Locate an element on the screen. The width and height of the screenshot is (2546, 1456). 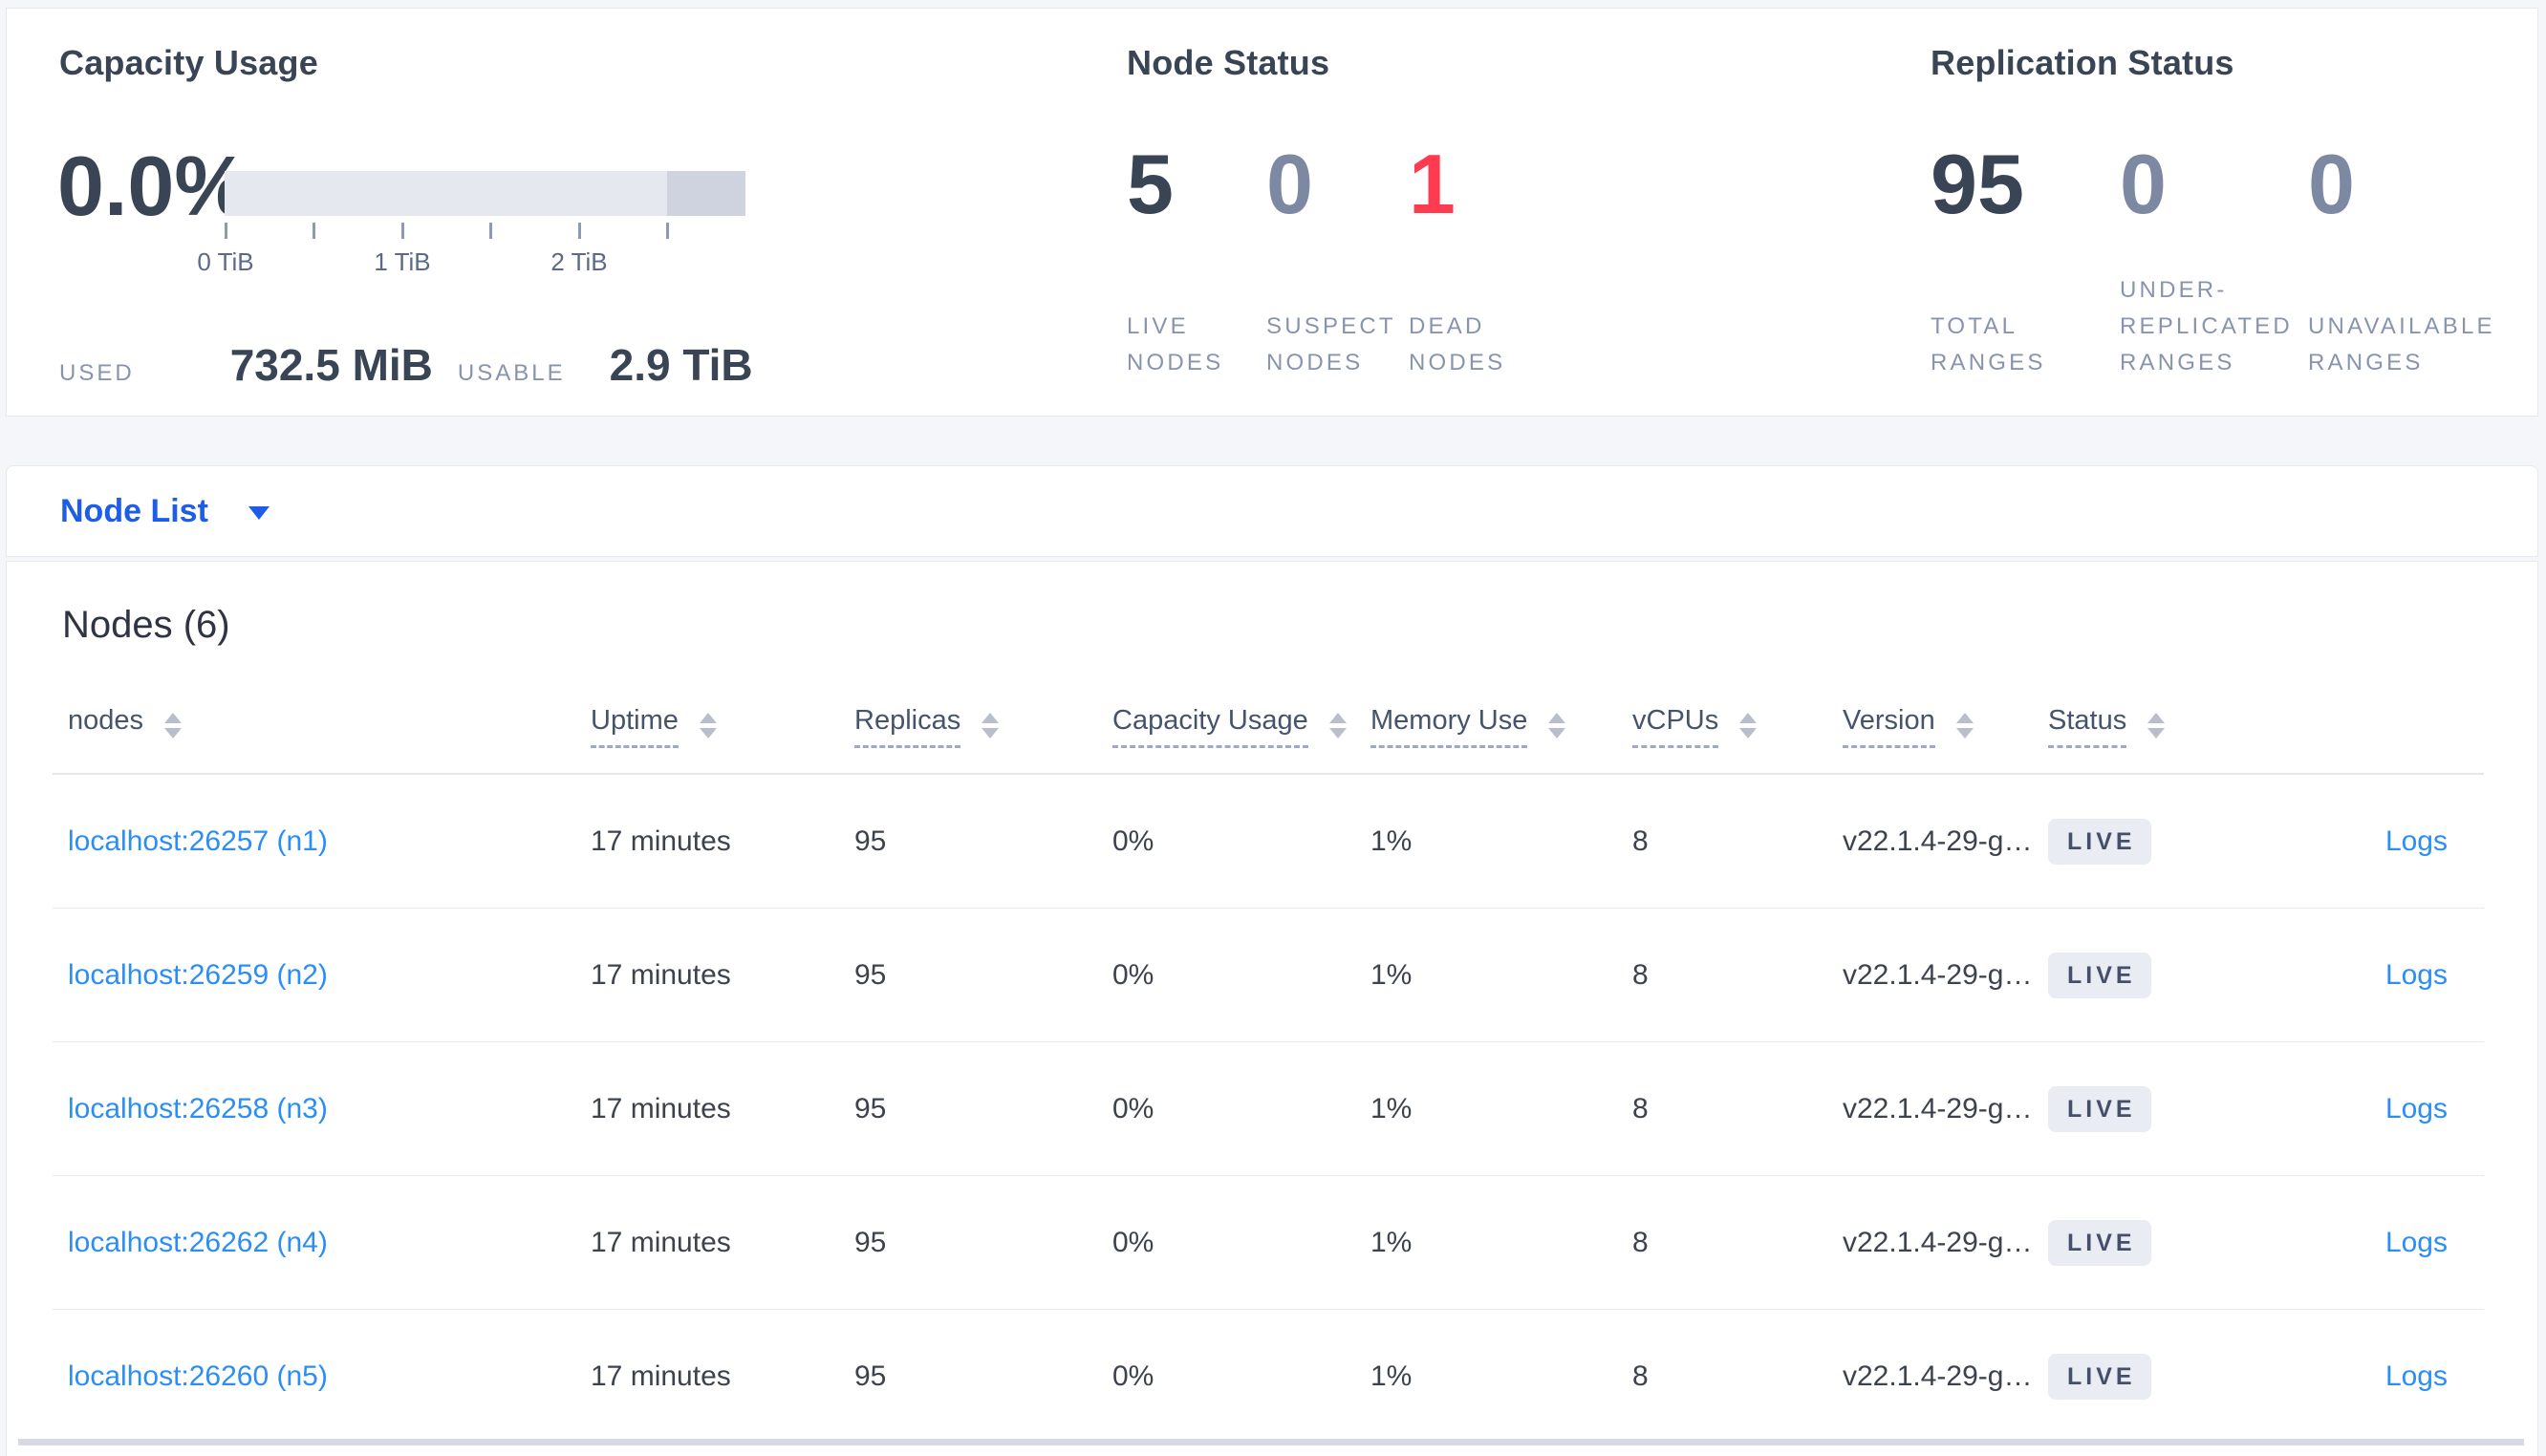
column-header: Memory Use is located at coordinates (1501, 726).